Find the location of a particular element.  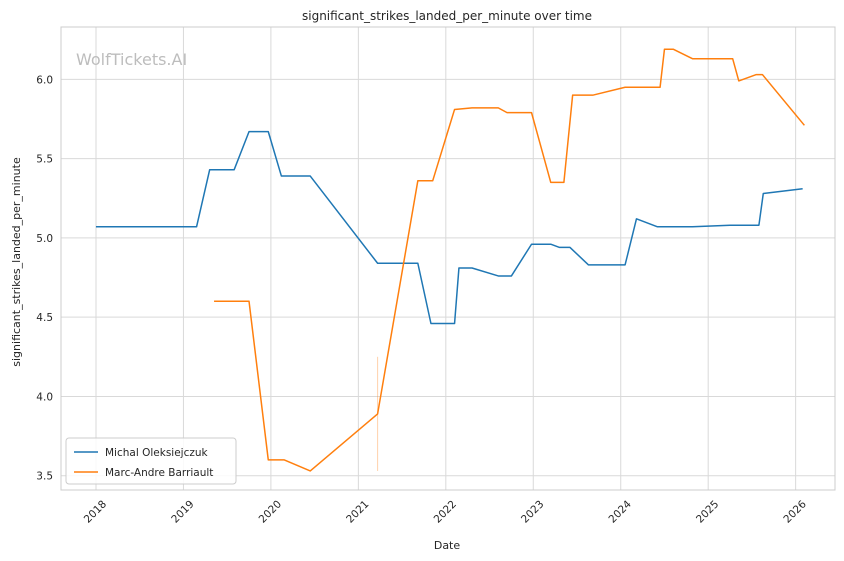

y-tick-label: 5.0 is located at coordinates (44, 239).